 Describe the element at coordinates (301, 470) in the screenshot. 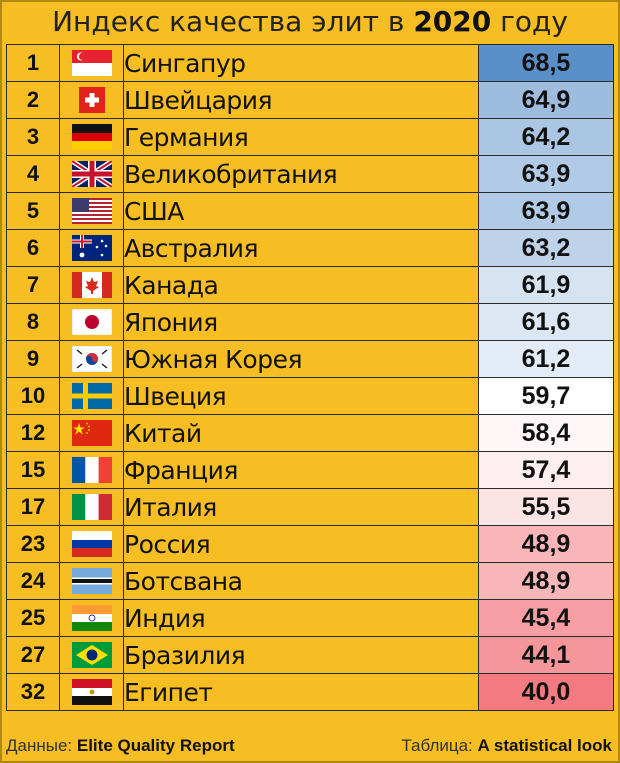

I see `country-cell: Франция` at that location.